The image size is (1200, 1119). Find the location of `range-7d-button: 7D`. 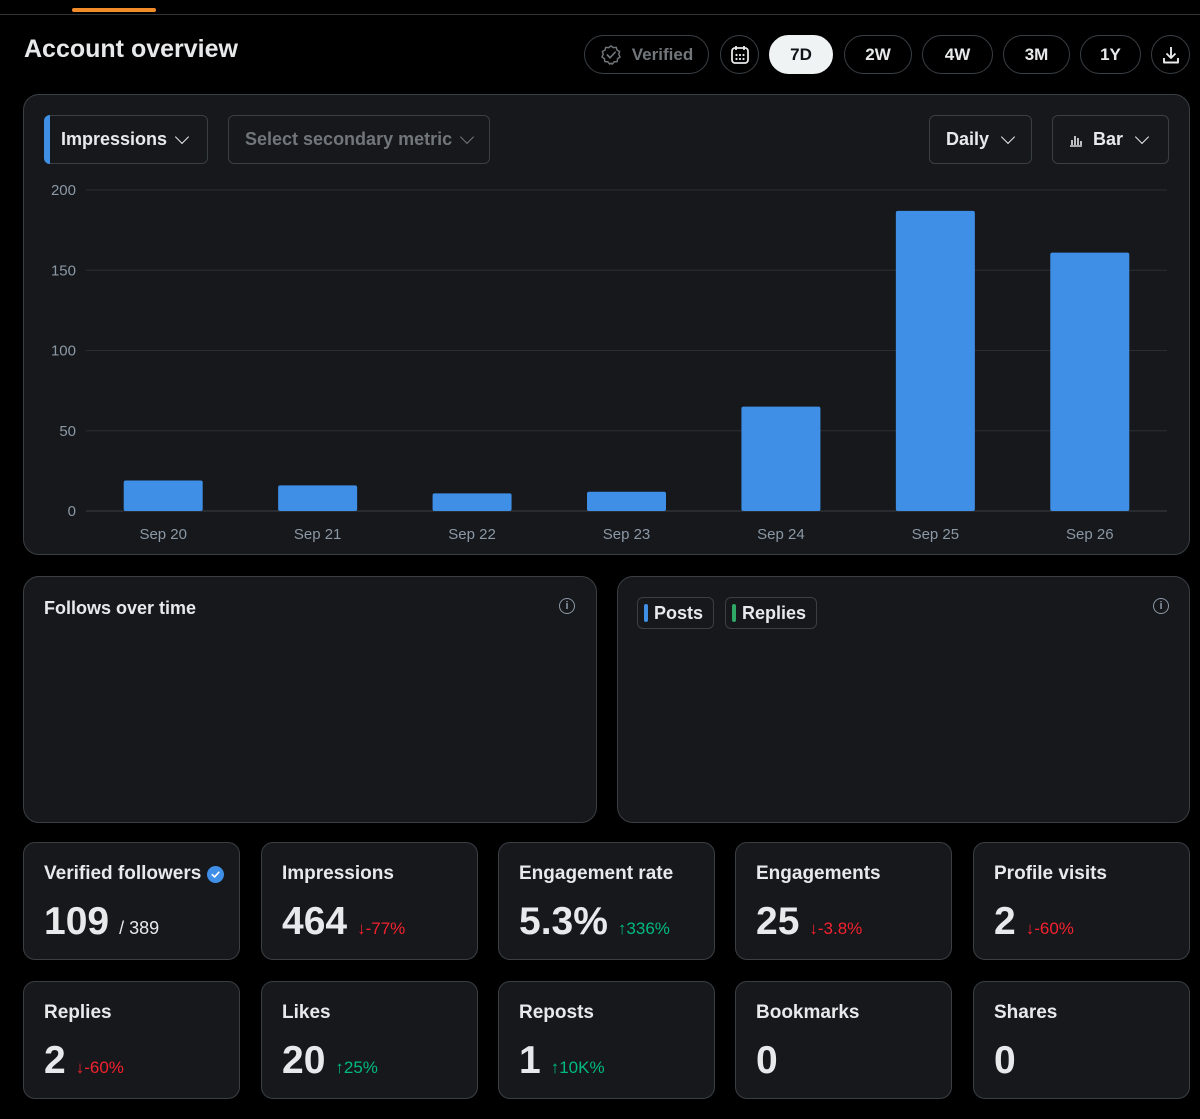

range-7d-button: 7D is located at coordinates (801, 54).